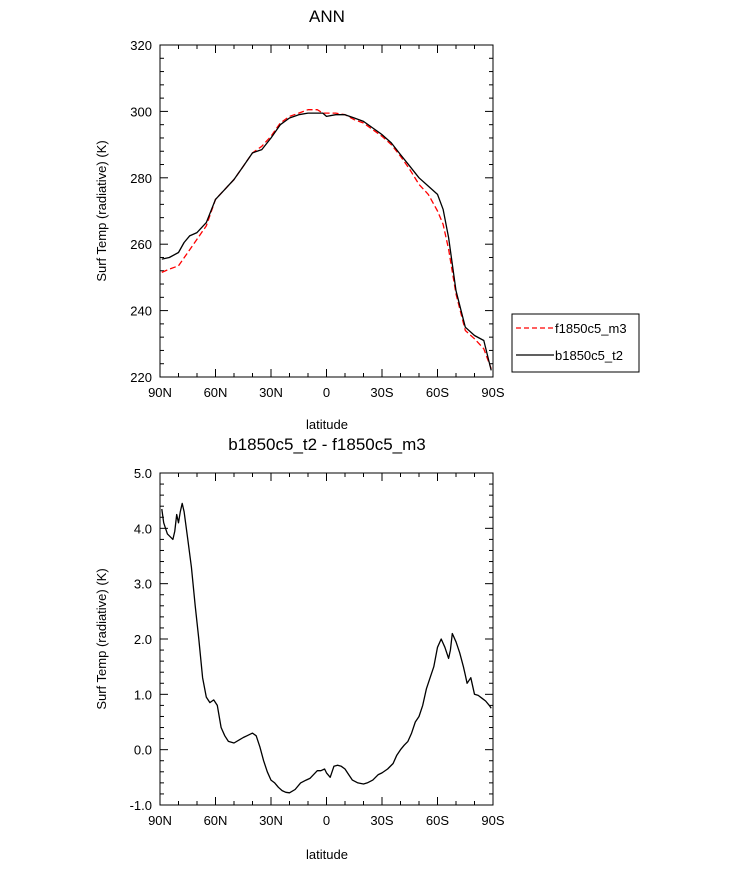 The image size is (733, 869). I want to click on series-line-b1850c5-t2, so click(326, 241).